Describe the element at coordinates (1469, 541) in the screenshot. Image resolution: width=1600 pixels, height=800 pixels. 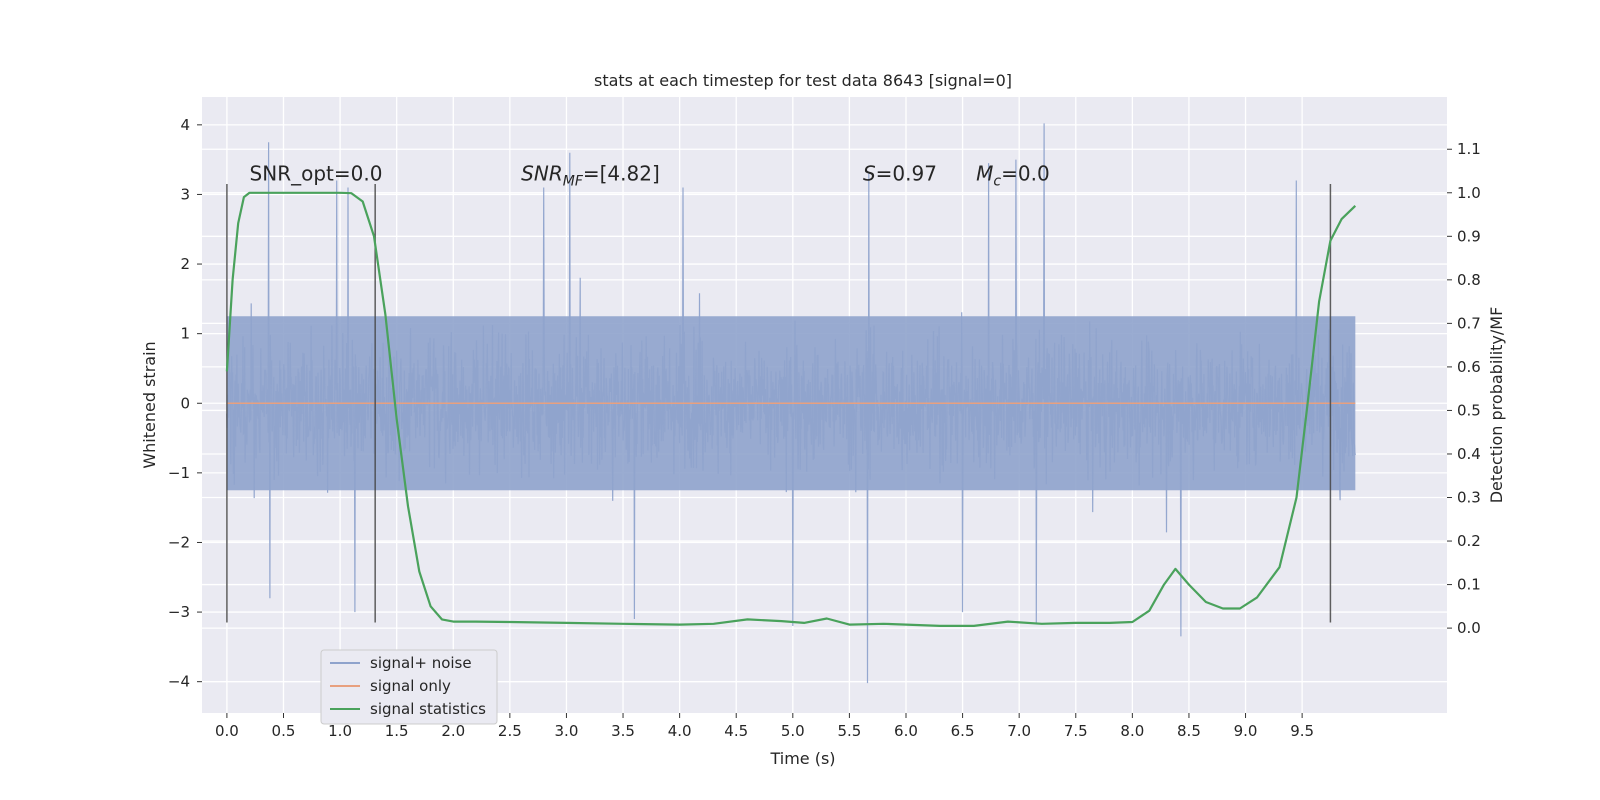
I see `yr-tick-label-9: 0.2` at that location.